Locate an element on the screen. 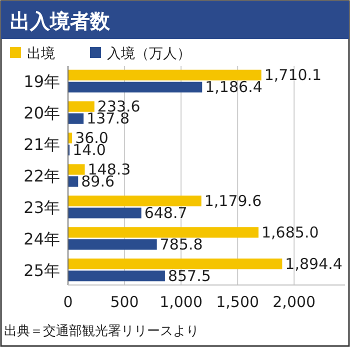 The height and width of the screenshot is (349, 350). y-tick-label: 21年 is located at coordinates (42, 144).